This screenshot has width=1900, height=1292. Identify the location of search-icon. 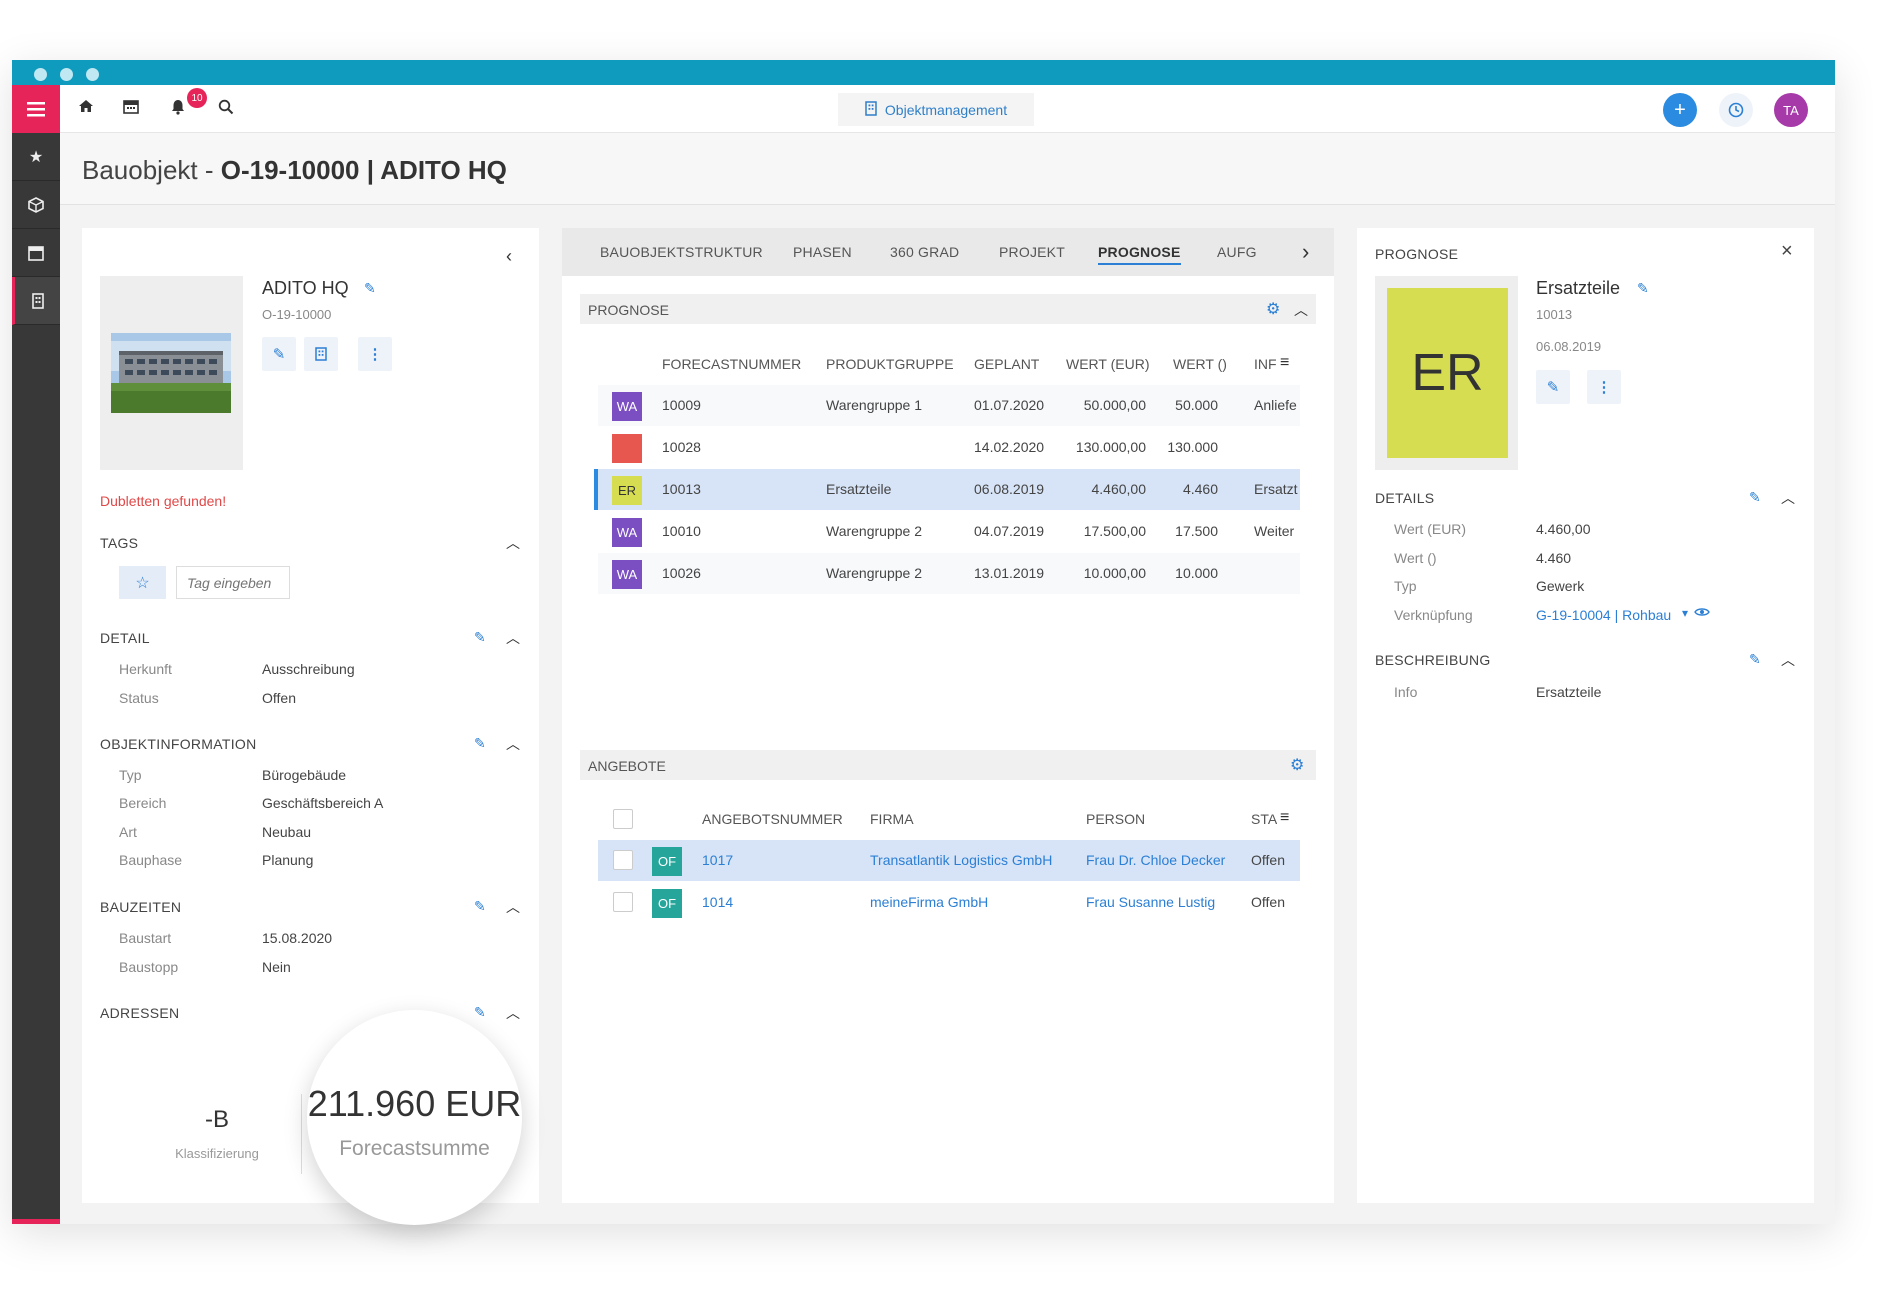
(226, 109).